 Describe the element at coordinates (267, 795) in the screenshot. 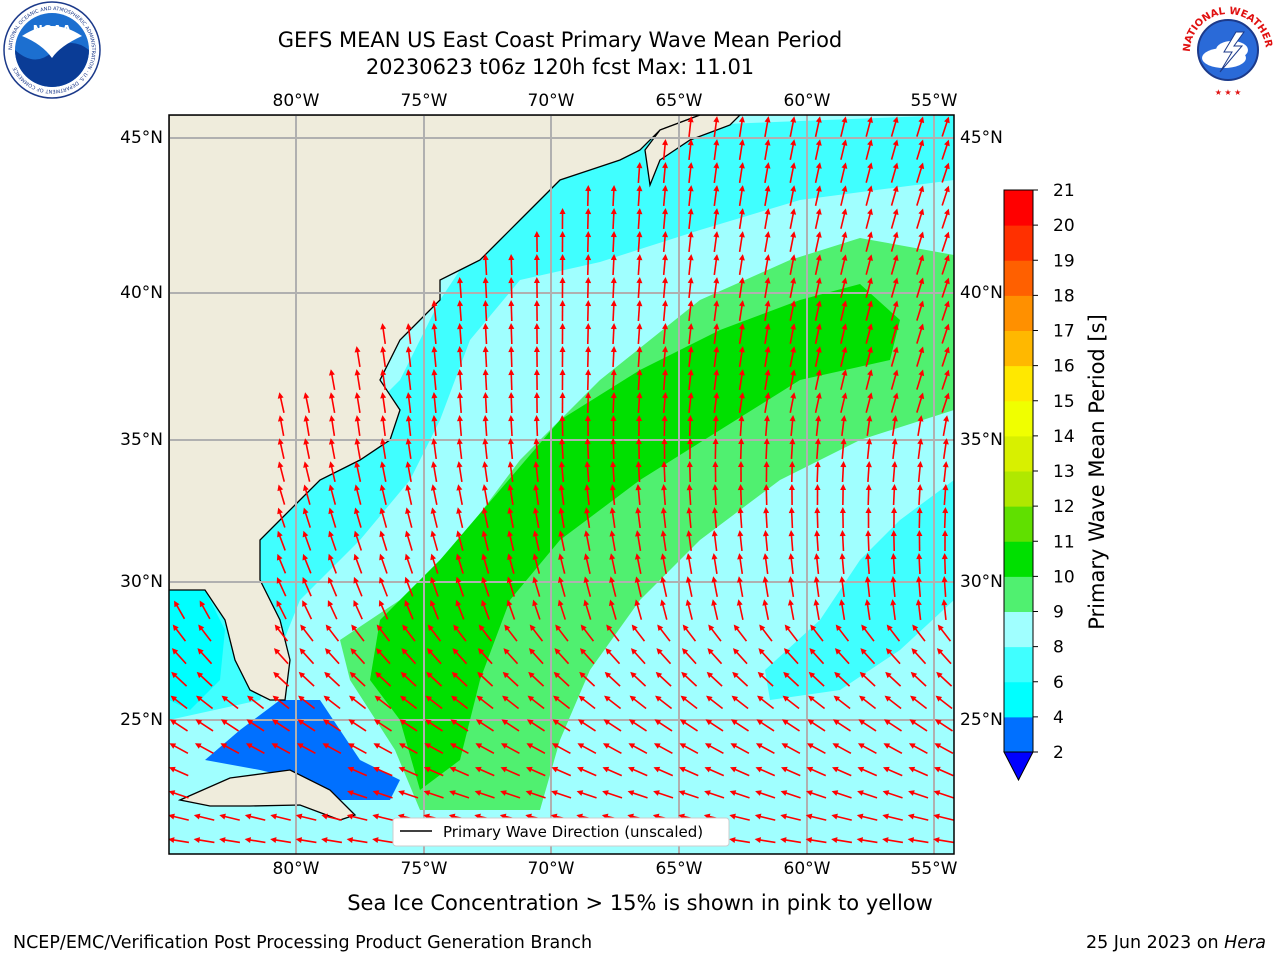

I see `cuba-landmass` at that location.